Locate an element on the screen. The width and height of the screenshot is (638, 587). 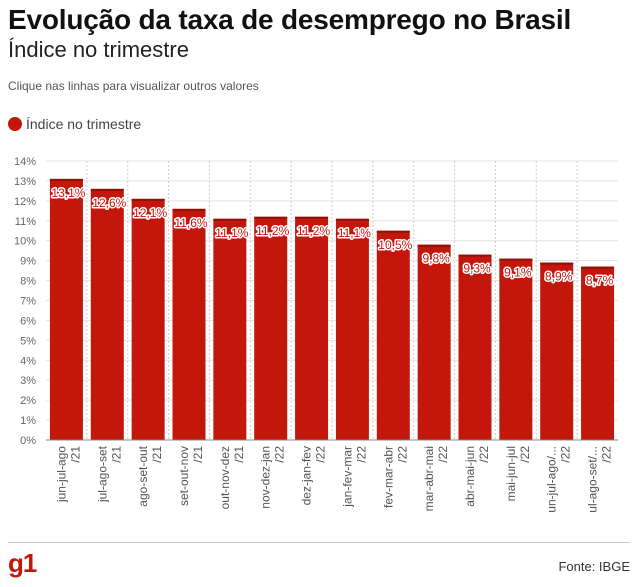
data-label: 10,5% is located at coordinates (395, 245).